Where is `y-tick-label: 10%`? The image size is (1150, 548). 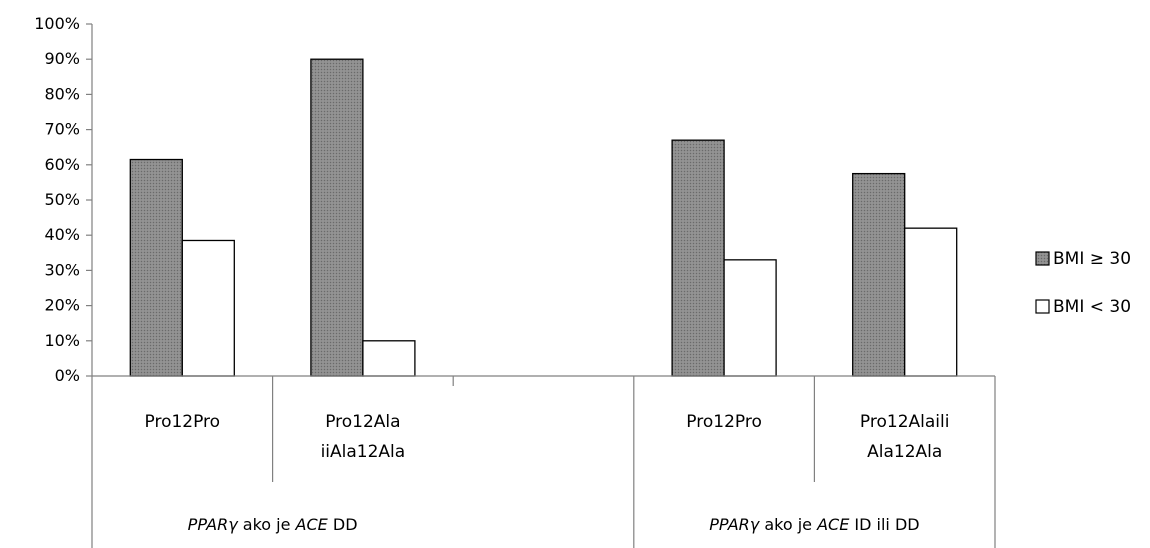 y-tick-label: 10% is located at coordinates (62, 340).